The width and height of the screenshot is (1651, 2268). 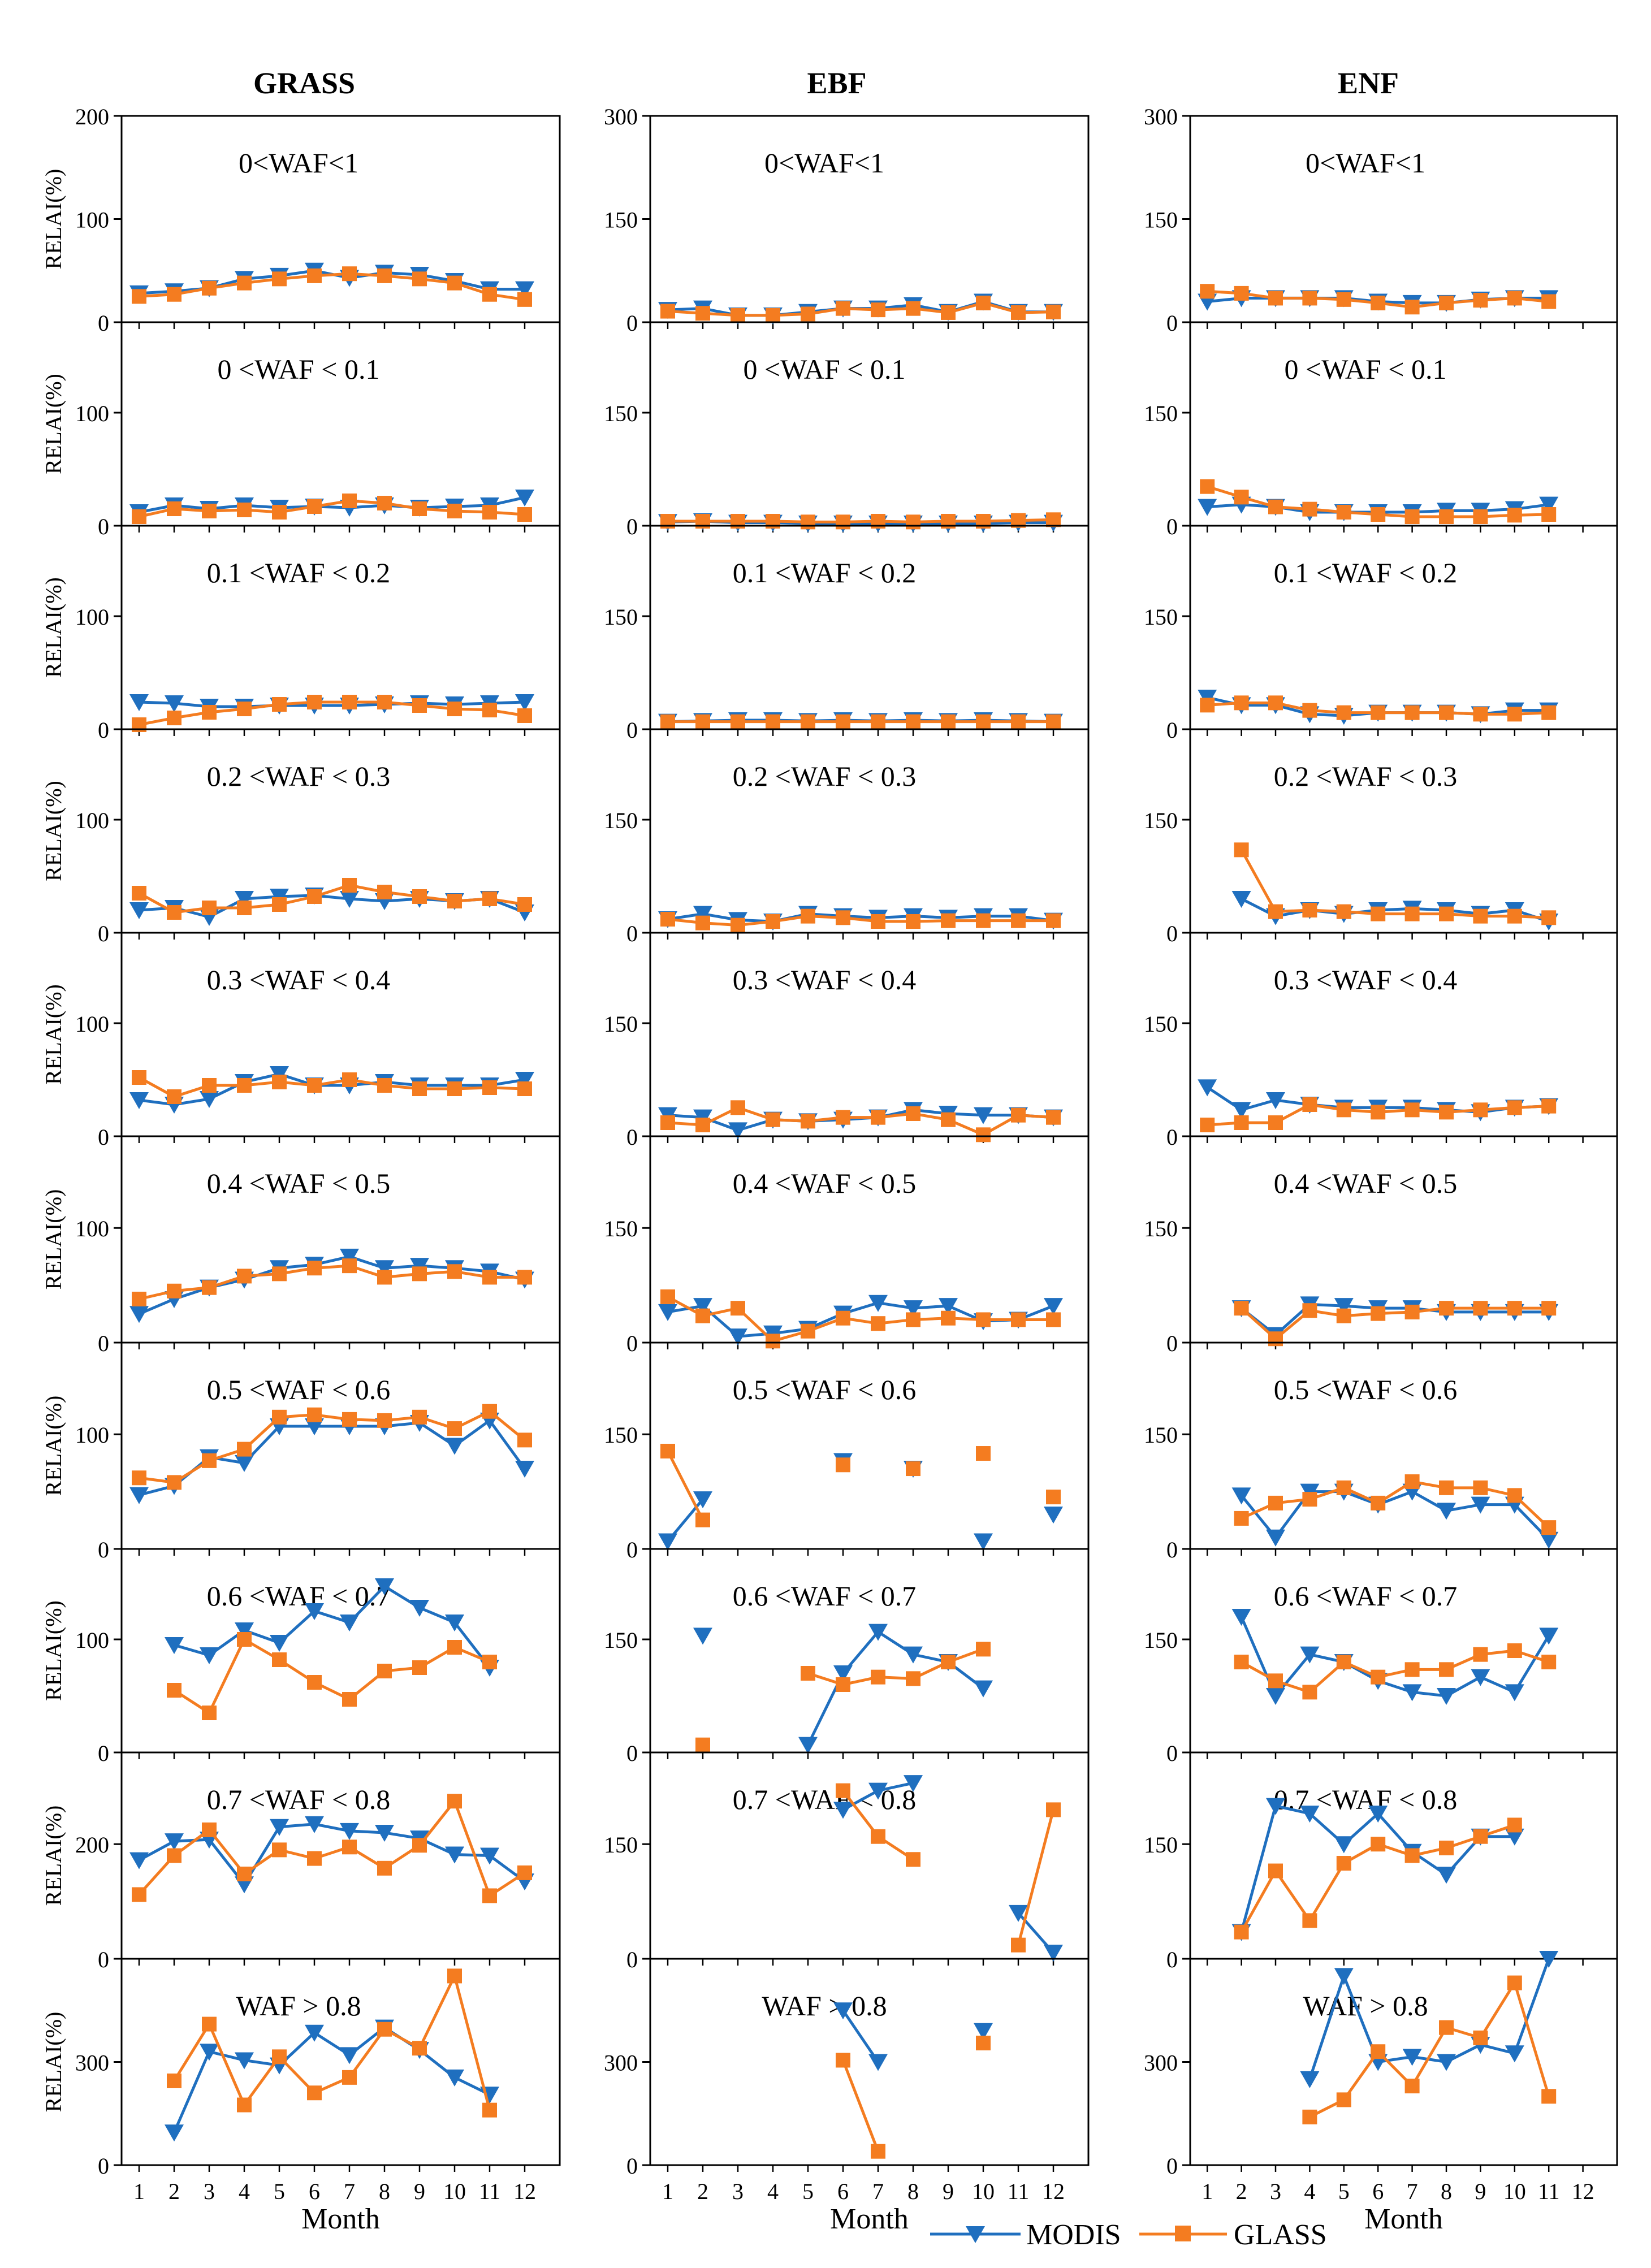 What do you see at coordinates (1369, 83) in the screenshot?
I see `column-title-enf: ENF` at bounding box center [1369, 83].